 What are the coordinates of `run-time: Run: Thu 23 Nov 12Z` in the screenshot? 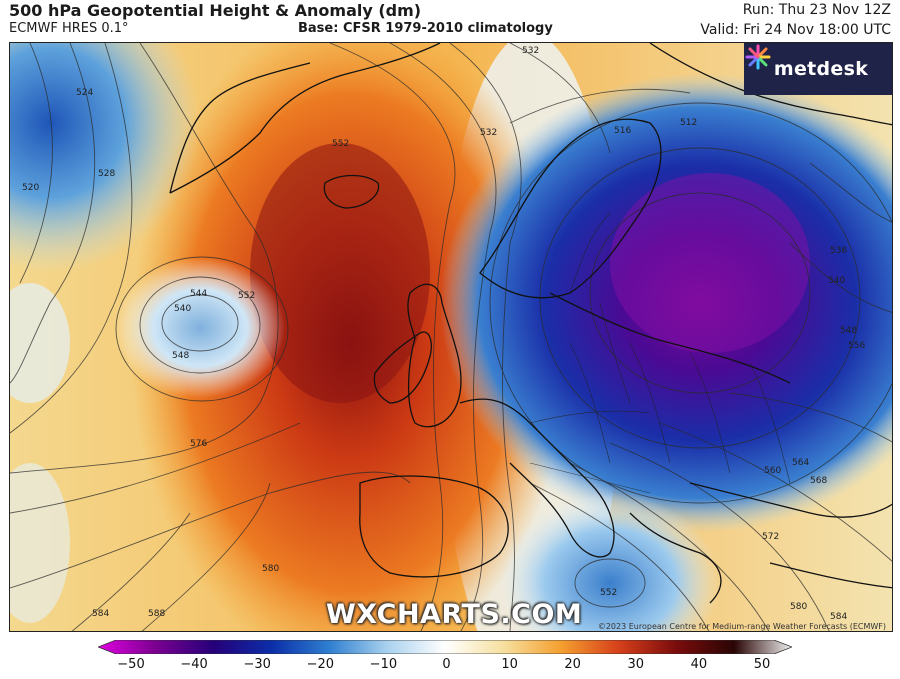 It's located at (816, 10).